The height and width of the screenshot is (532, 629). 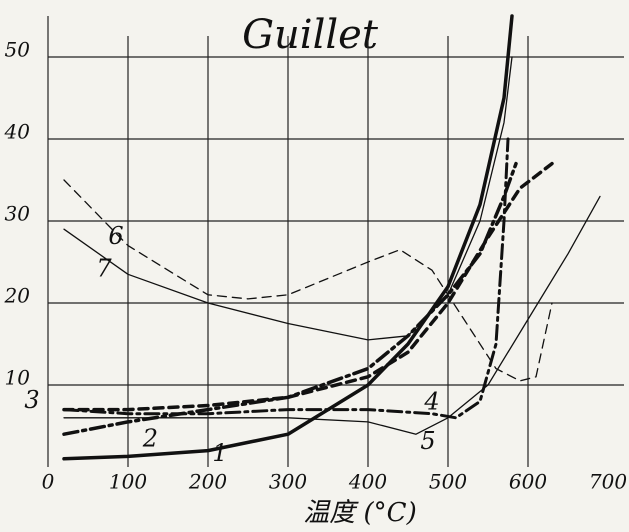 I want to click on x-tick-label: 500, so click(x=448, y=482).